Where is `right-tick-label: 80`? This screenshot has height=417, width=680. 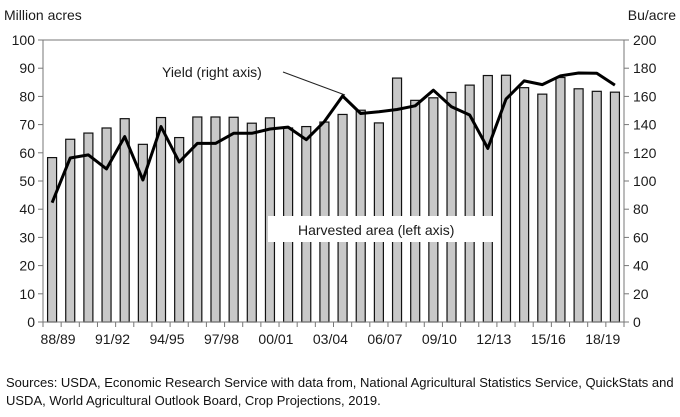
right-tick-label: 80 is located at coordinates (641, 209).